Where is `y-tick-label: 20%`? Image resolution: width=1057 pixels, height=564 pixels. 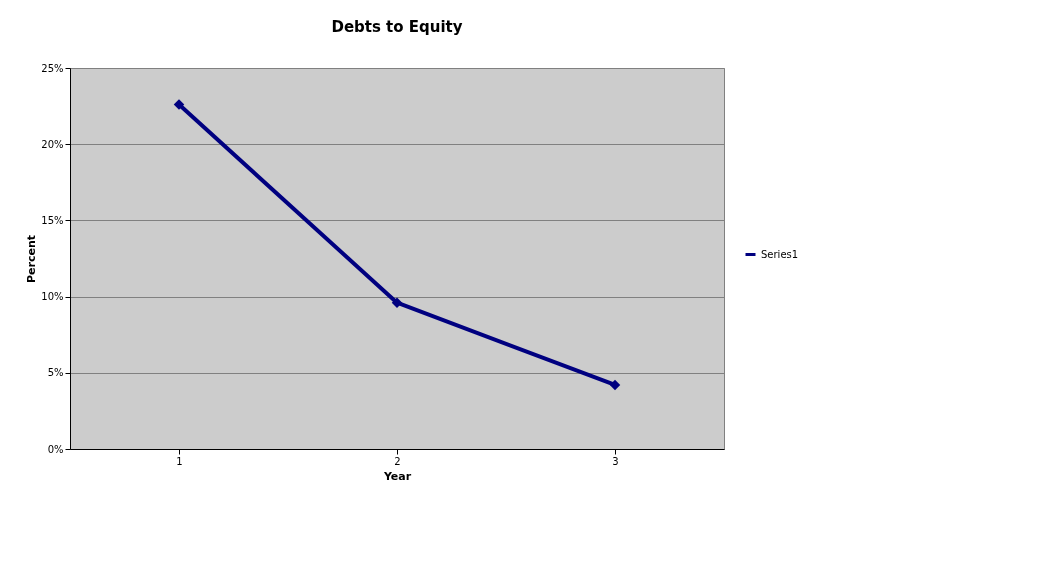 y-tick-label: 20% is located at coordinates (52, 144).